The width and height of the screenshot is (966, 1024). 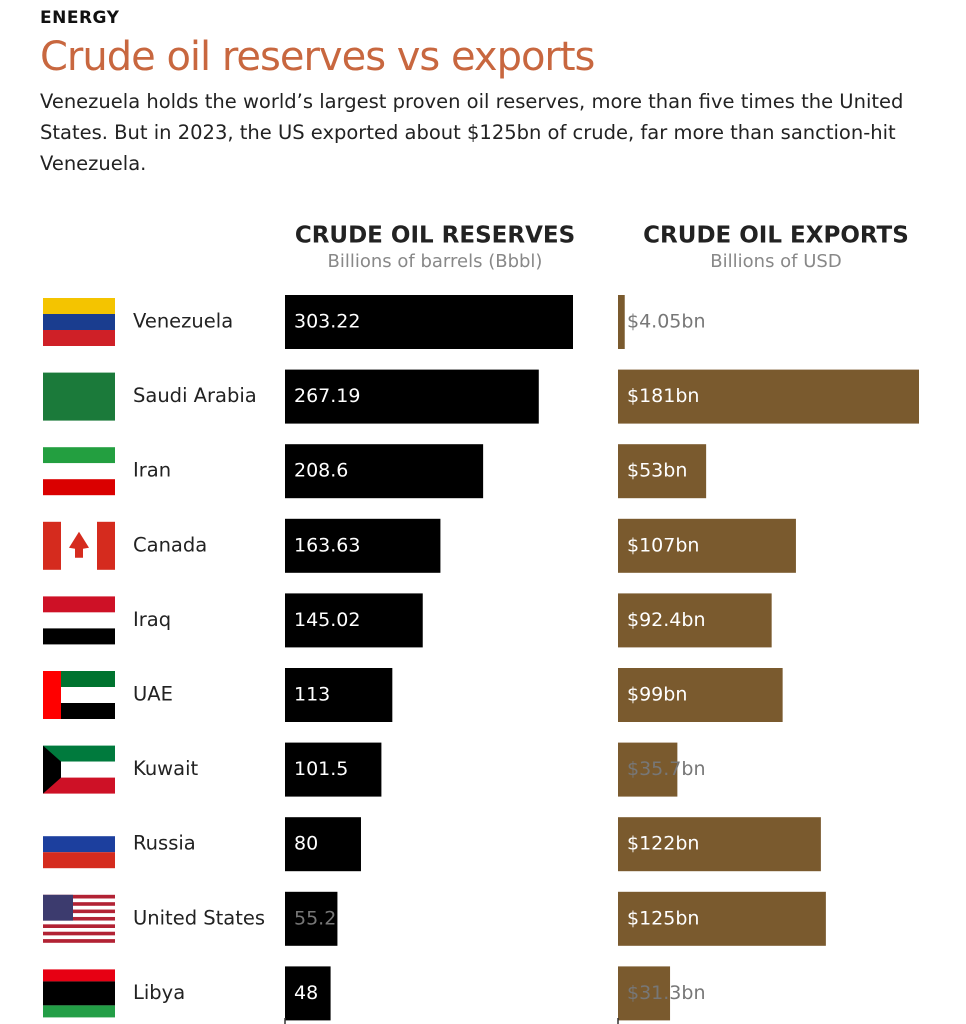 I want to click on category-label: Iraq, so click(x=152, y=619).